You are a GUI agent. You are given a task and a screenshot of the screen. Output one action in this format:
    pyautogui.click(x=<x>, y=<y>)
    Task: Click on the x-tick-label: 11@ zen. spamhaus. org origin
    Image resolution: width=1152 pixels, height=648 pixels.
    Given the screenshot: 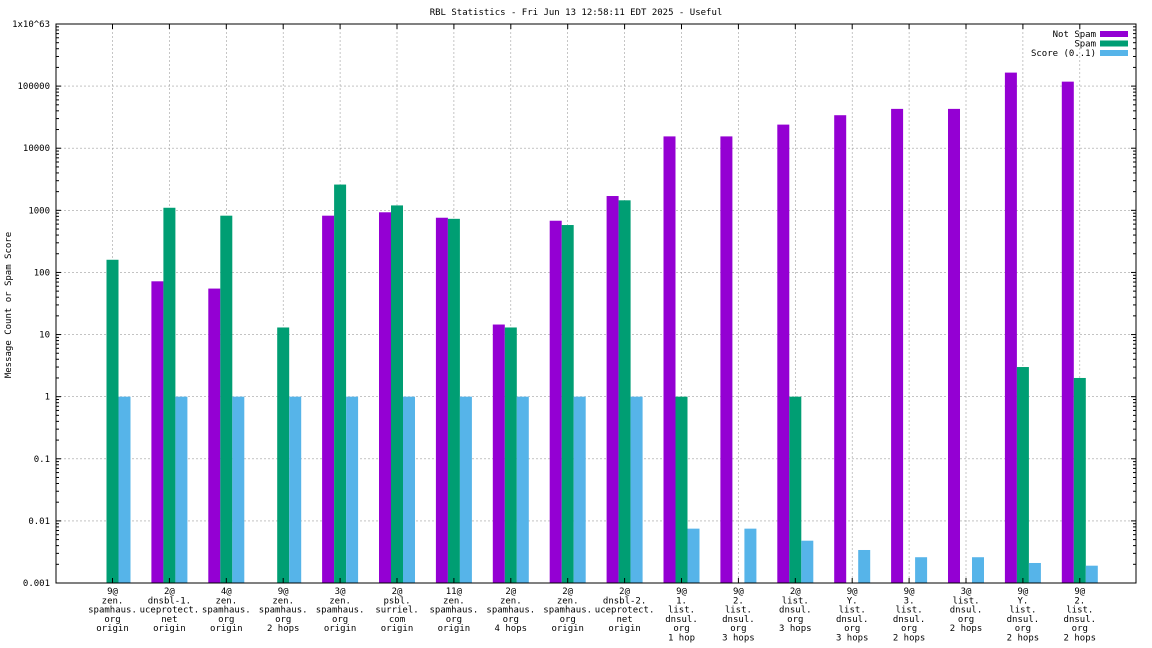 What is the action you would take?
    pyautogui.click(x=454, y=610)
    